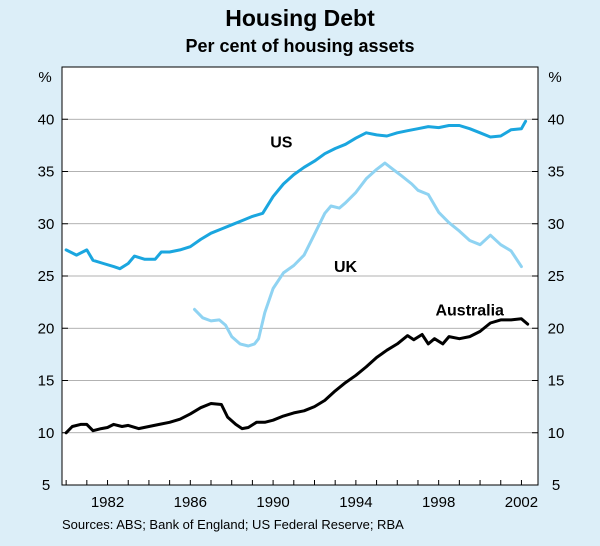 Image resolution: width=600 pixels, height=546 pixels. What do you see at coordinates (300, 18) in the screenshot?
I see `chart-title: Housing Debt` at bounding box center [300, 18].